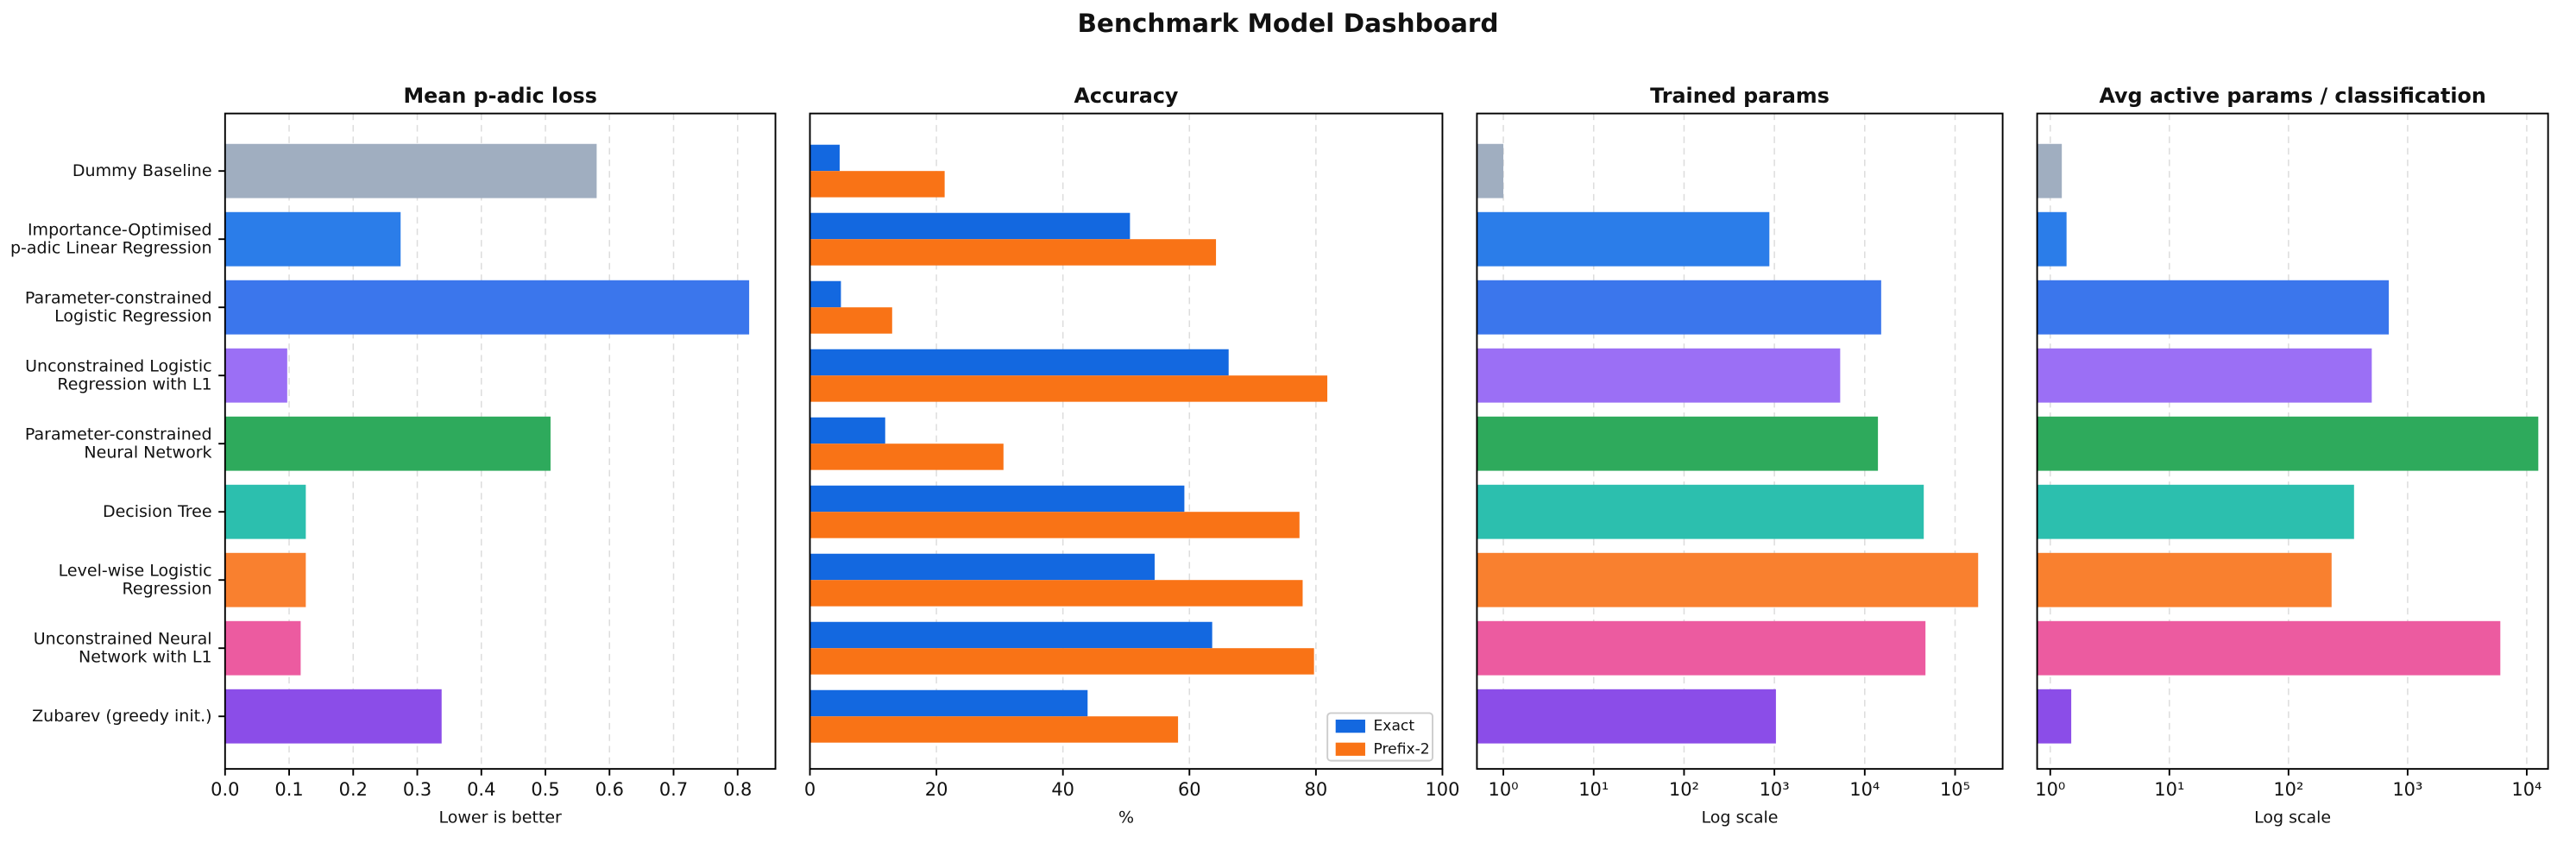 This screenshot has height=843, width=2576. What do you see at coordinates (225, 789) in the screenshot?
I see `x-tick-label: 0.0` at bounding box center [225, 789].